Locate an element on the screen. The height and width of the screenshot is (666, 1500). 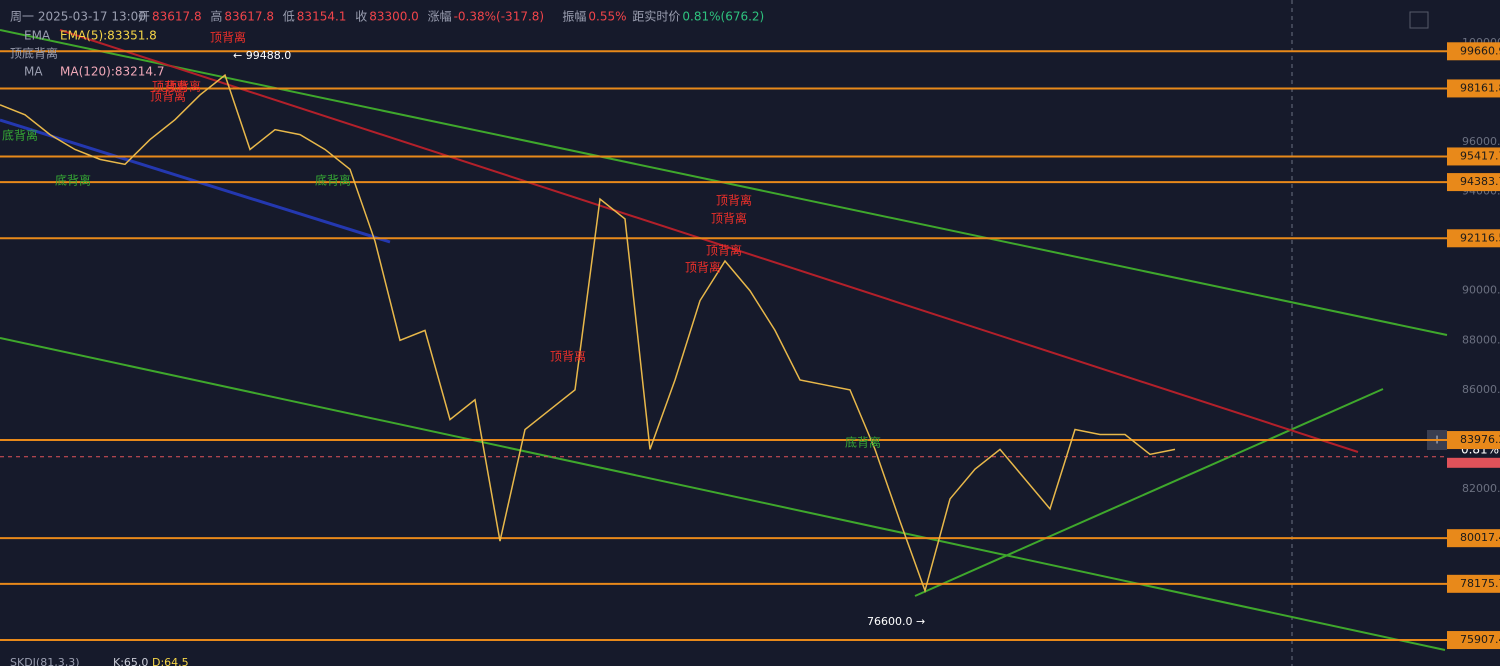
field-label: 振幅 is located at coordinates (574, 16).